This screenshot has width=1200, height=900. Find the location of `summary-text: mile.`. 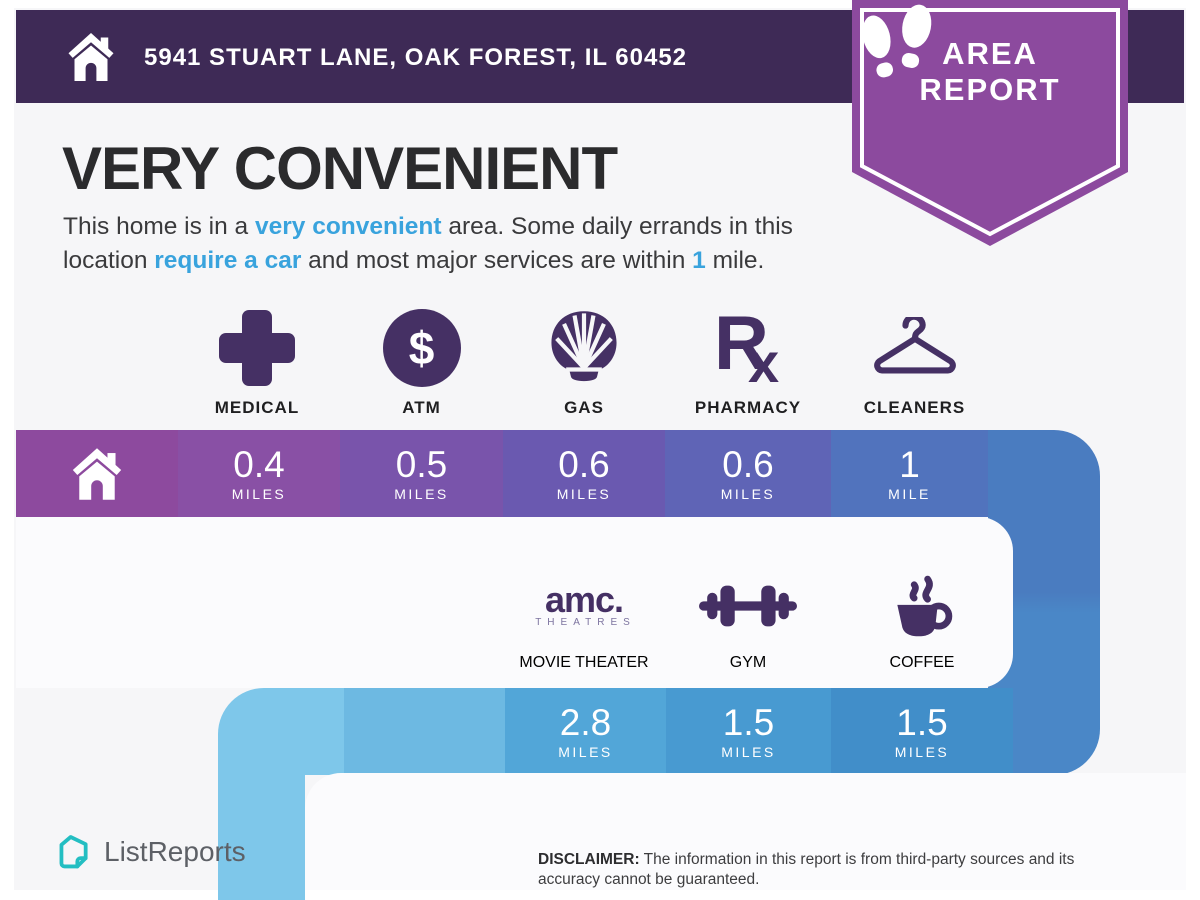

summary-text: mile. is located at coordinates (735, 260).